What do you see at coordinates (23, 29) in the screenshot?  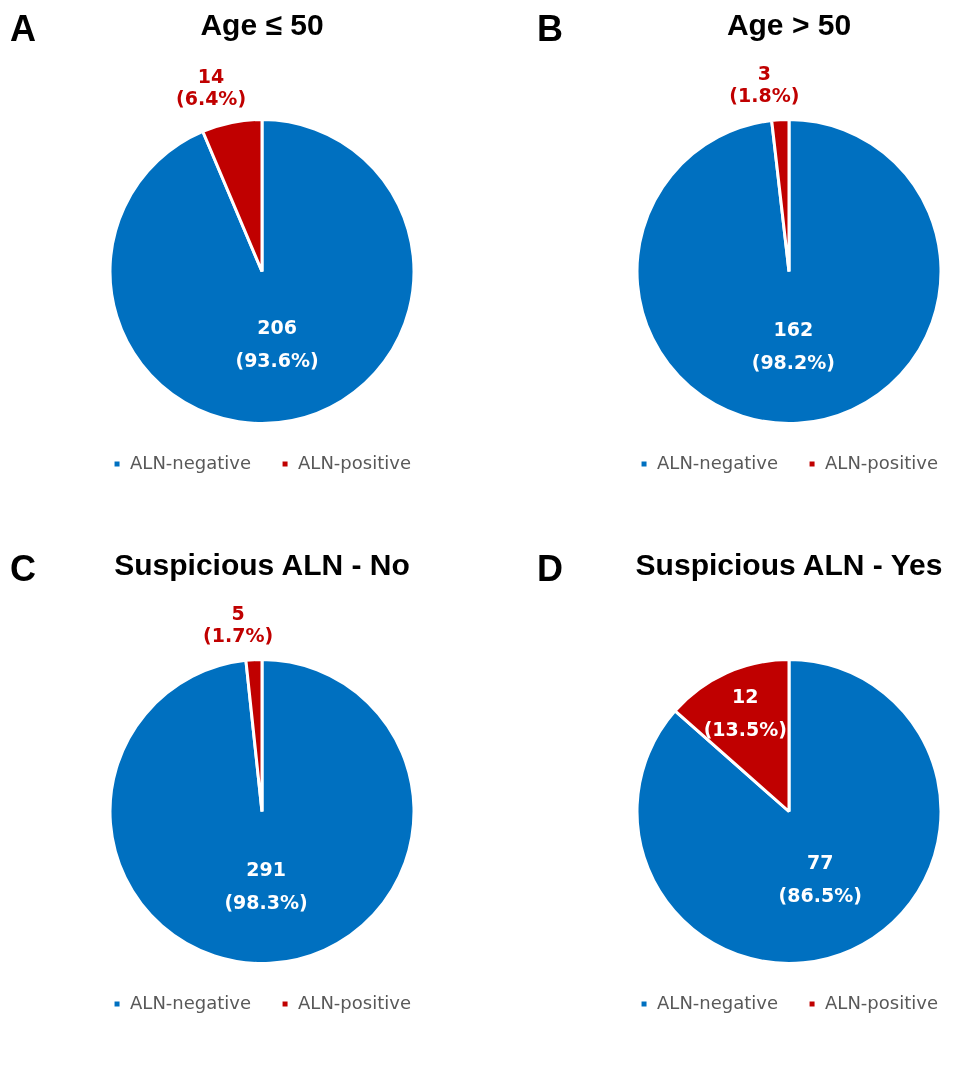 I see `text: A` at bounding box center [23, 29].